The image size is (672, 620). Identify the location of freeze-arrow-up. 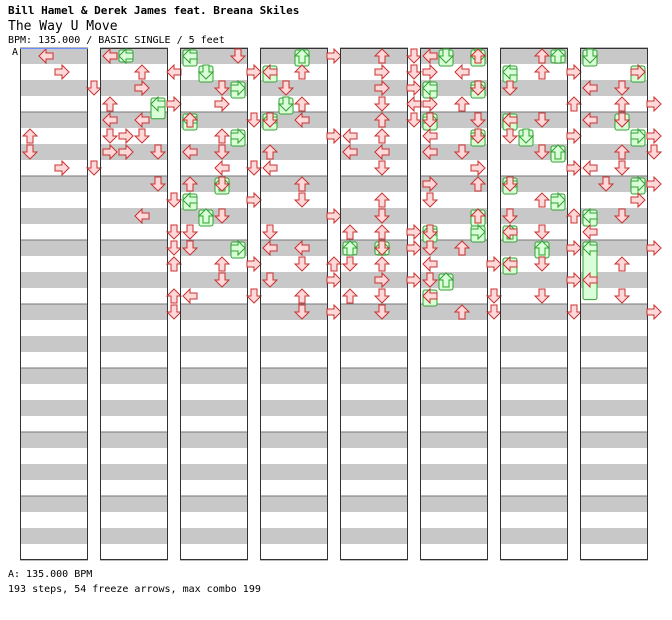
(206, 217).